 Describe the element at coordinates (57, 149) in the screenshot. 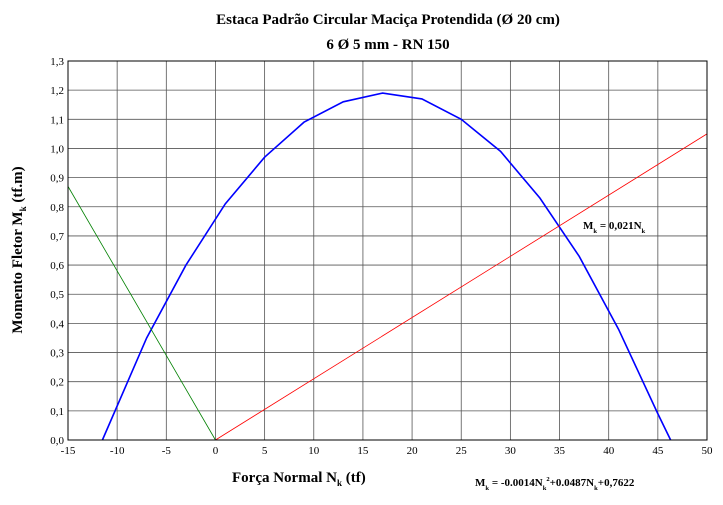

I see `y-tick-label: 1,0` at that location.